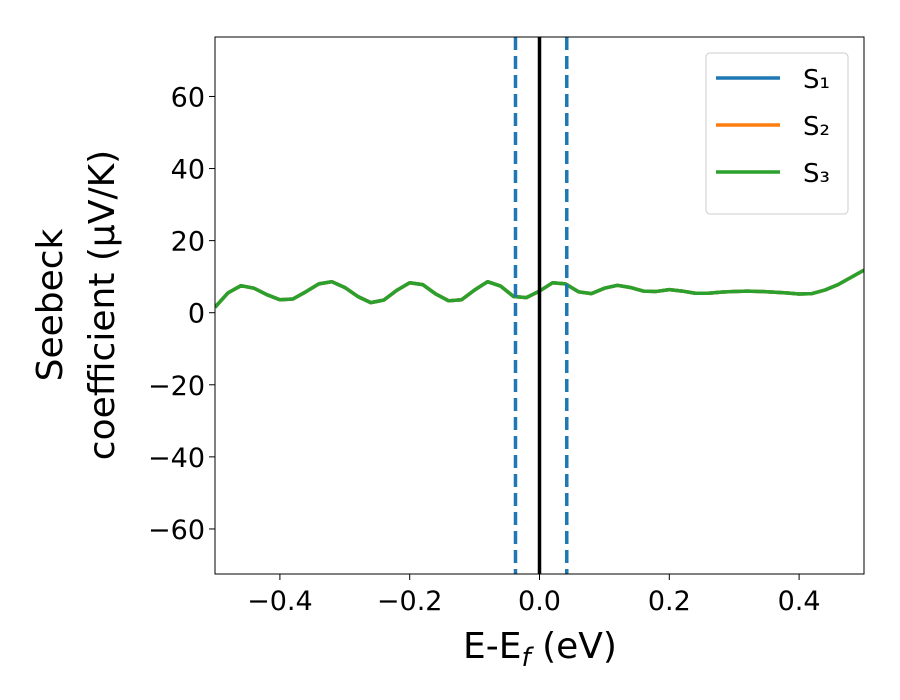 The height and width of the screenshot is (700, 900). What do you see at coordinates (188, 170) in the screenshot?
I see `y-tick-label: 40` at bounding box center [188, 170].